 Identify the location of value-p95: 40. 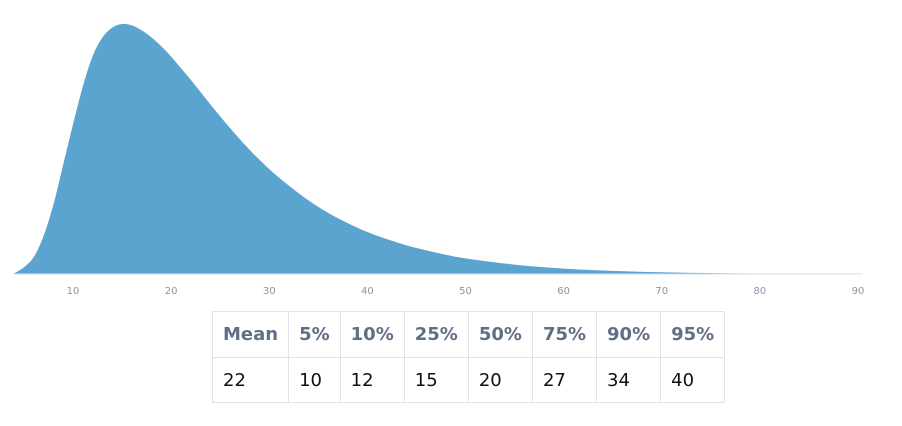
(693, 380).